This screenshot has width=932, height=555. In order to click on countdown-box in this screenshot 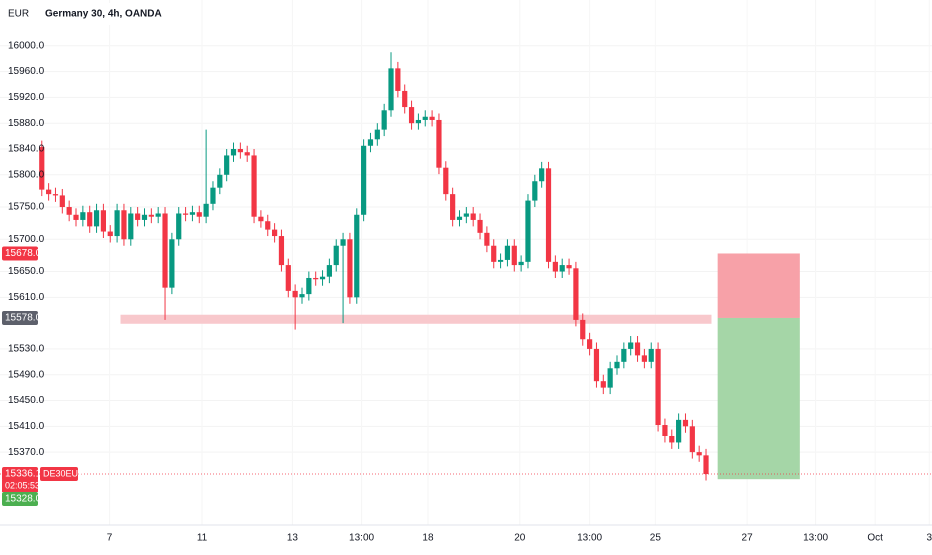, I will do `click(20, 485)`.